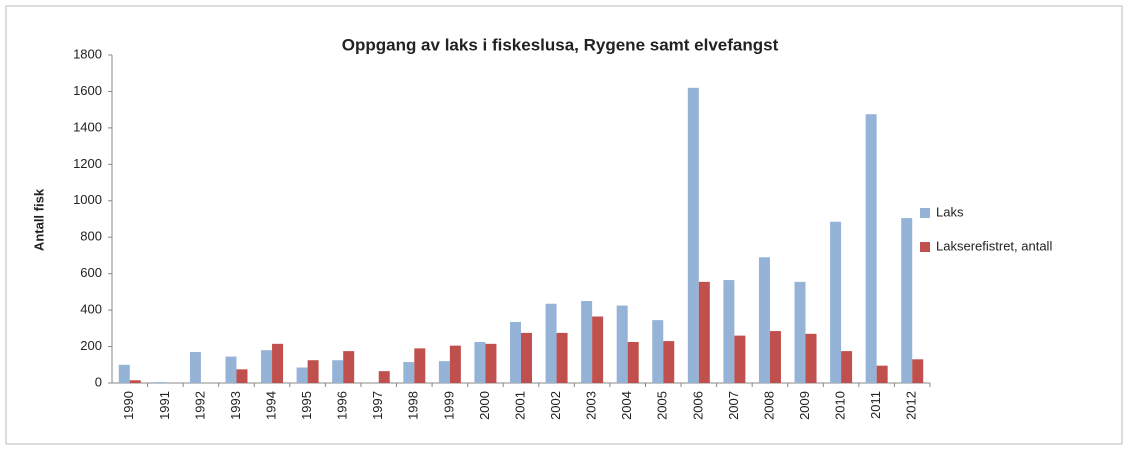  I want to click on y-tick-label: 800, so click(91, 236).